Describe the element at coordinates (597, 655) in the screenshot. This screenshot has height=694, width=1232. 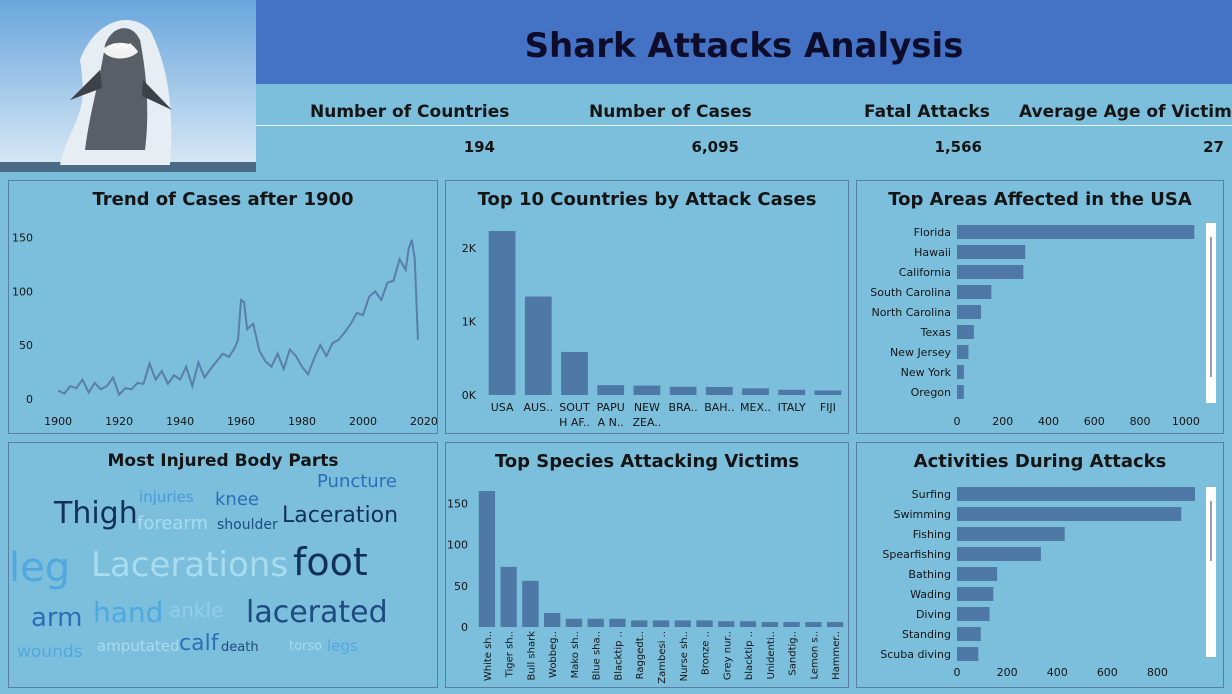
I see `x-tick-label: Blue sha..` at that location.